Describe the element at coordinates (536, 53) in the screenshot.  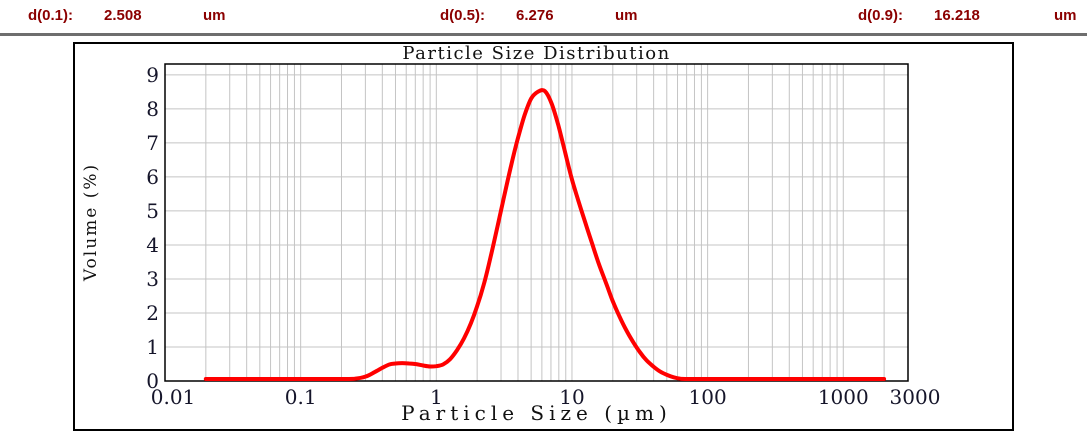
I see `chart-title: Particle Size Distribution` at that location.